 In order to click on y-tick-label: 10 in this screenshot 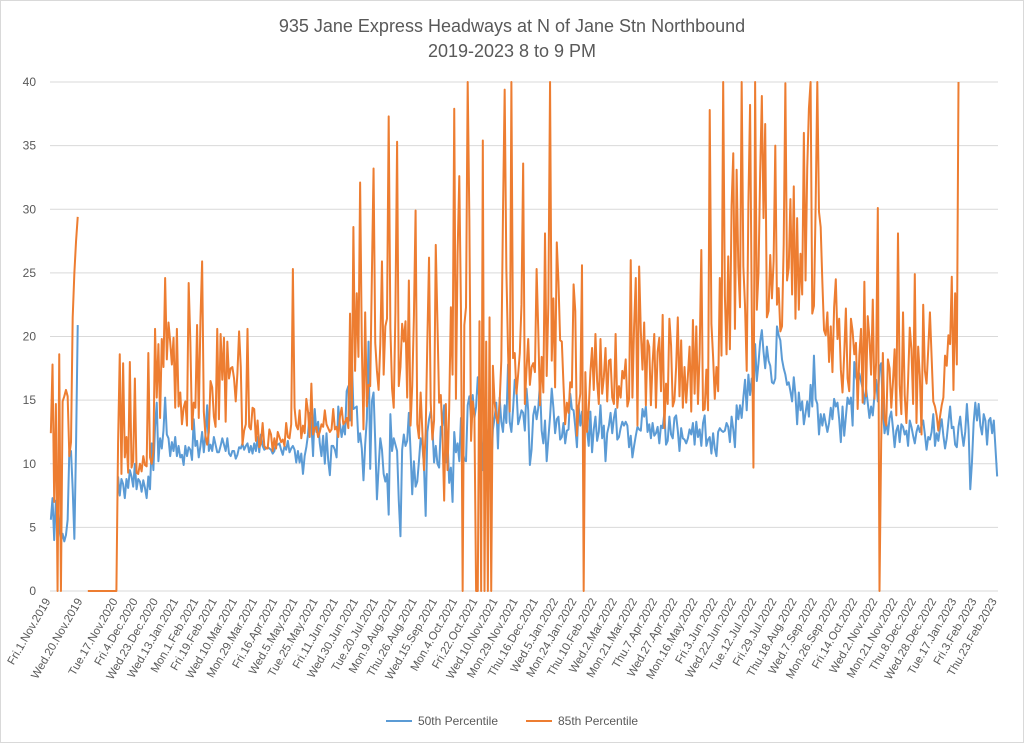, I will do `click(30, 464)`.